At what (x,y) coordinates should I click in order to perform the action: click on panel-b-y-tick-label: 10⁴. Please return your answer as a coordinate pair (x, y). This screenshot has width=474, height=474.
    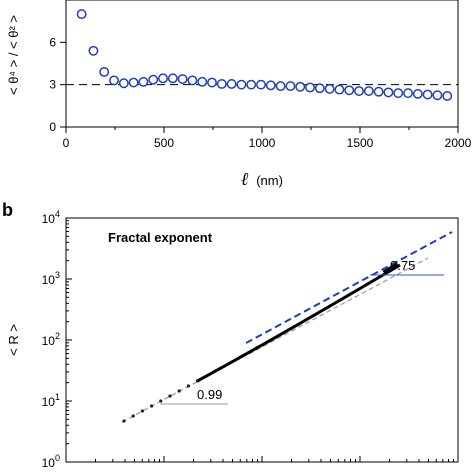
    Looking at the image, I should click on (51, 217).